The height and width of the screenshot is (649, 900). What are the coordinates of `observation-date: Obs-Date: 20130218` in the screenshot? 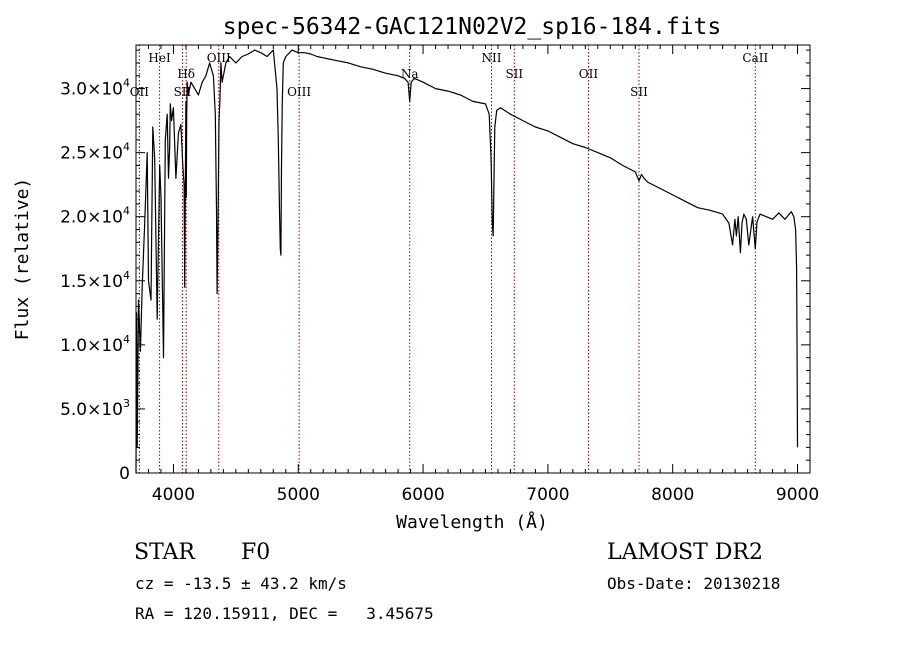 It's located at (694, 583).